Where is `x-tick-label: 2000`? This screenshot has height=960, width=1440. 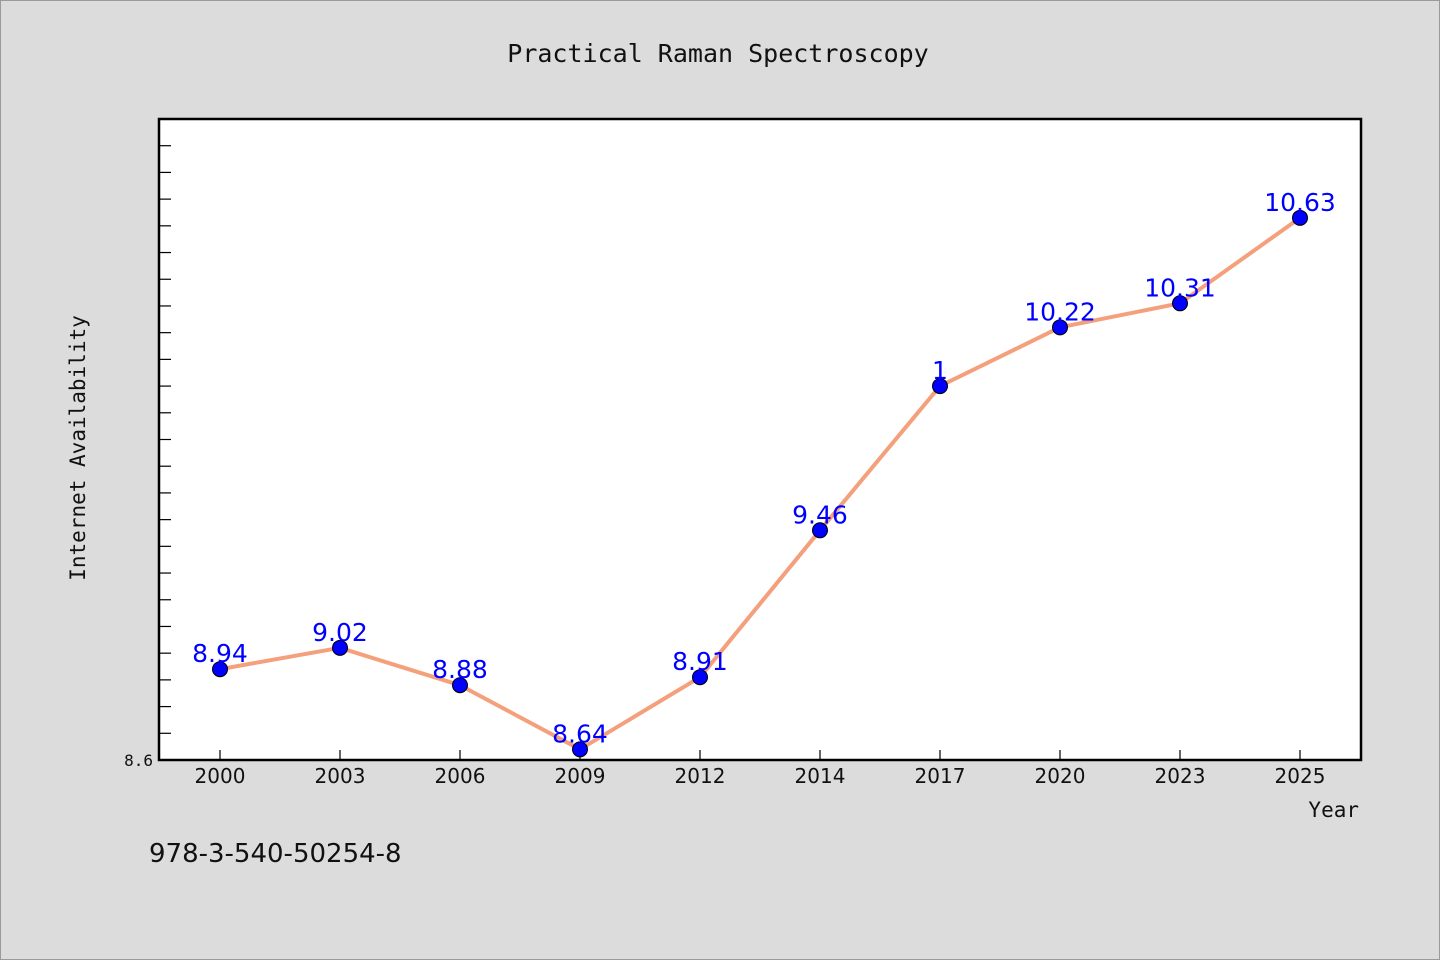 x-tick-label: 2000 is located at coordinates (220, 776).